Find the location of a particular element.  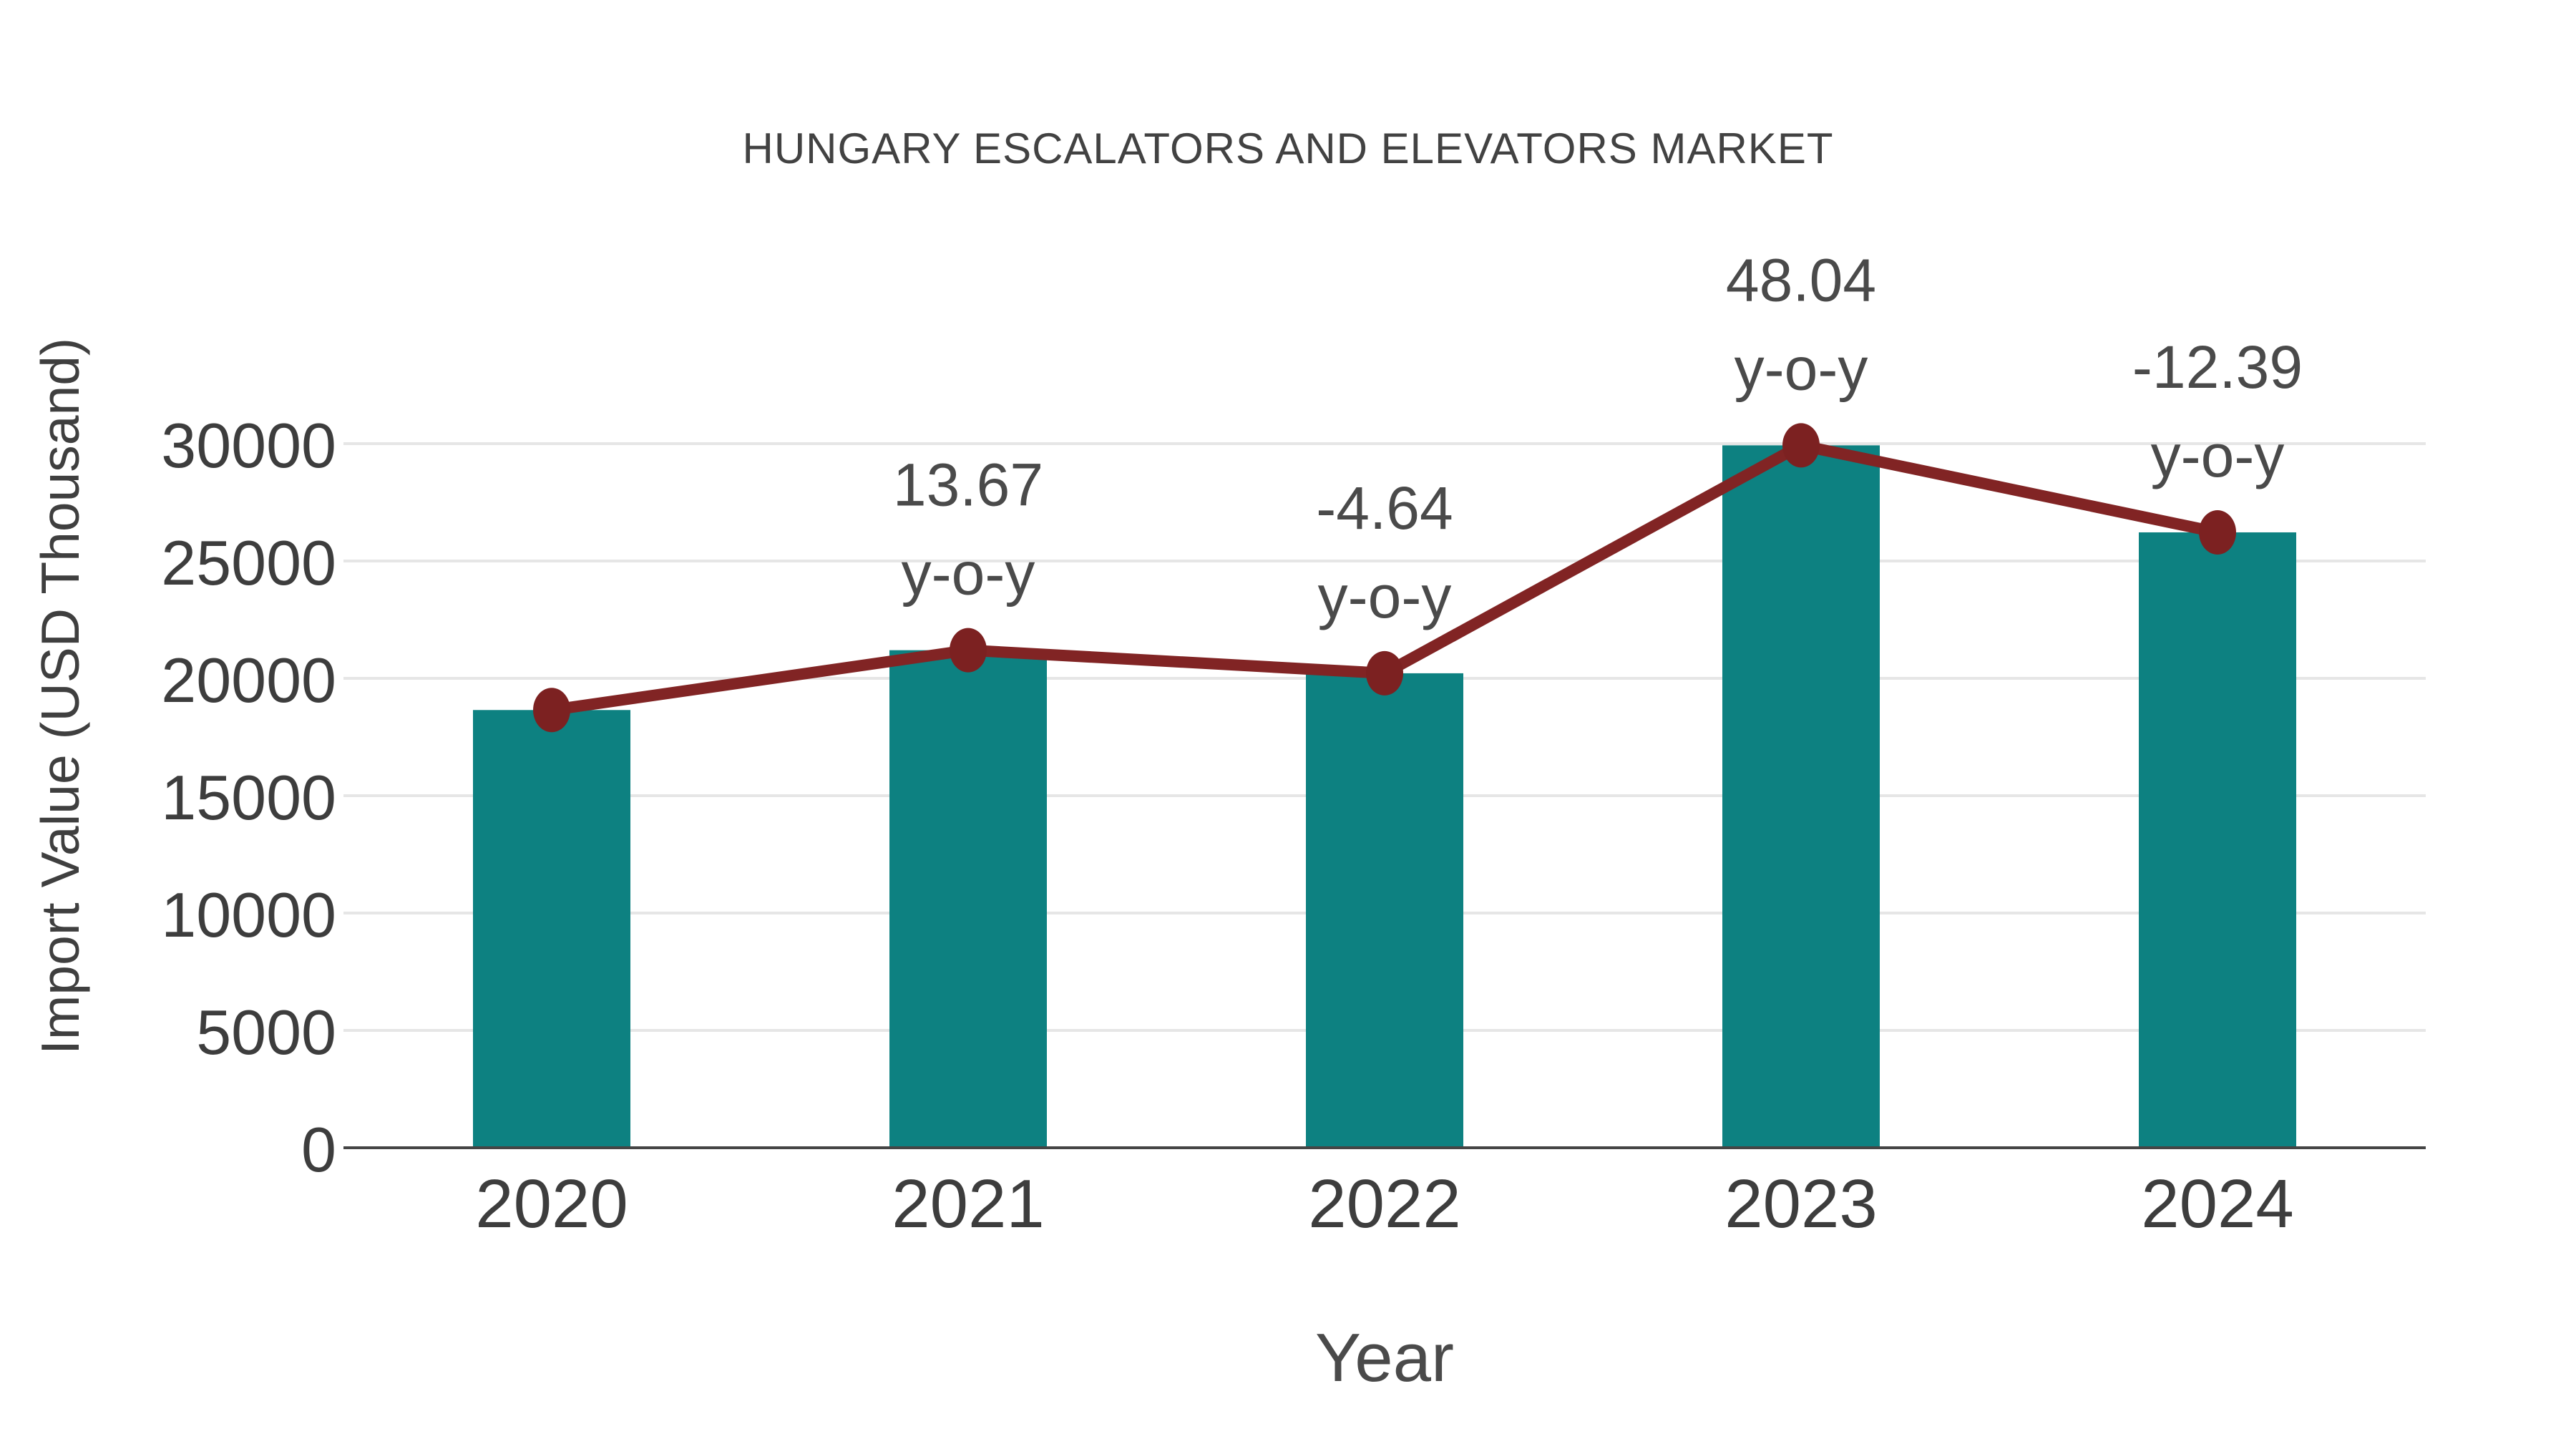

data-point-2020 is located at coordinates (551, 710).